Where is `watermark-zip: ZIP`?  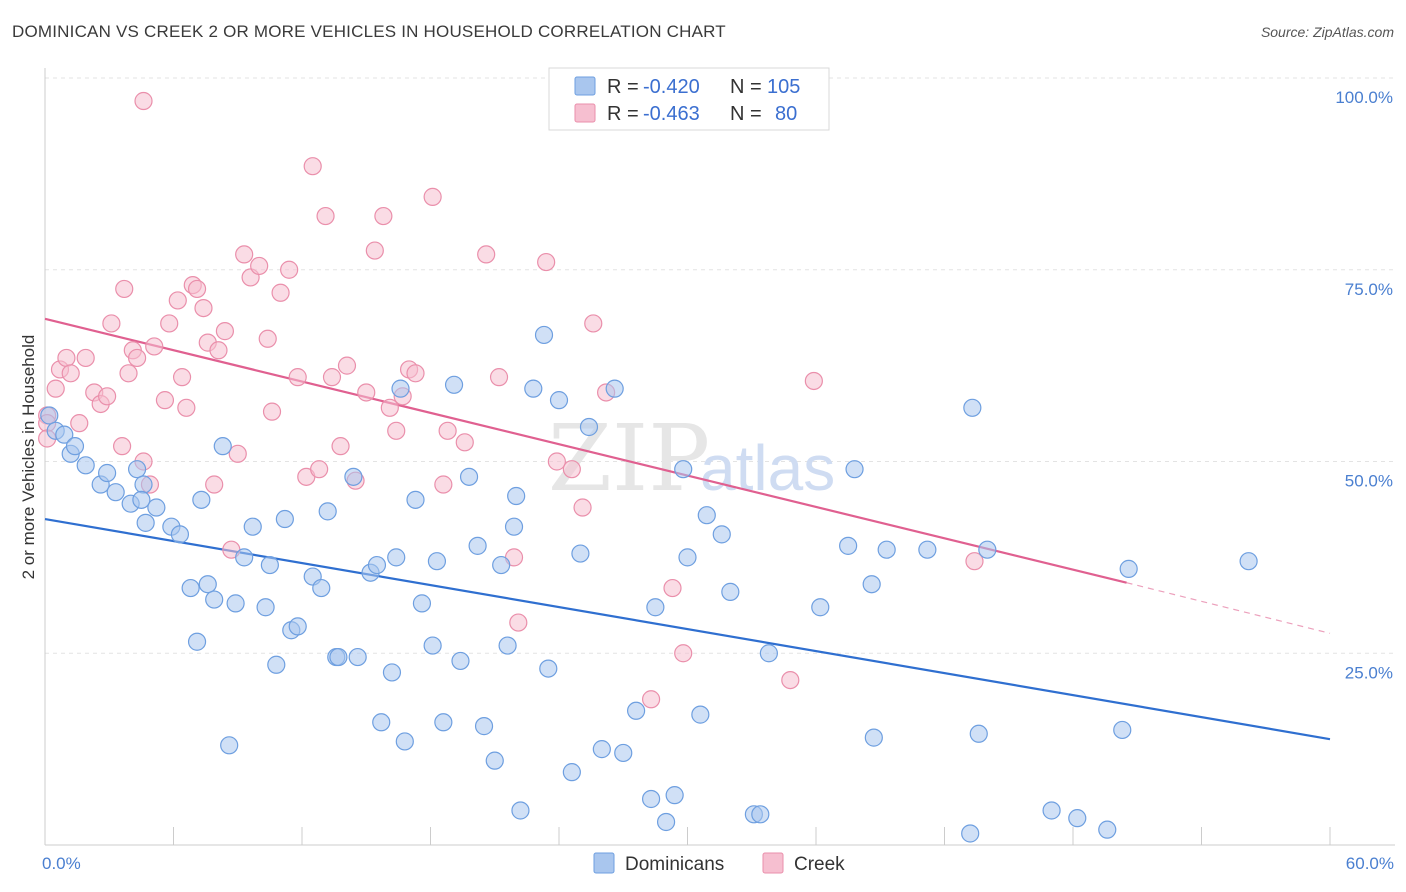
watermark-zip: ZIP is located at coordinates (629, 458).